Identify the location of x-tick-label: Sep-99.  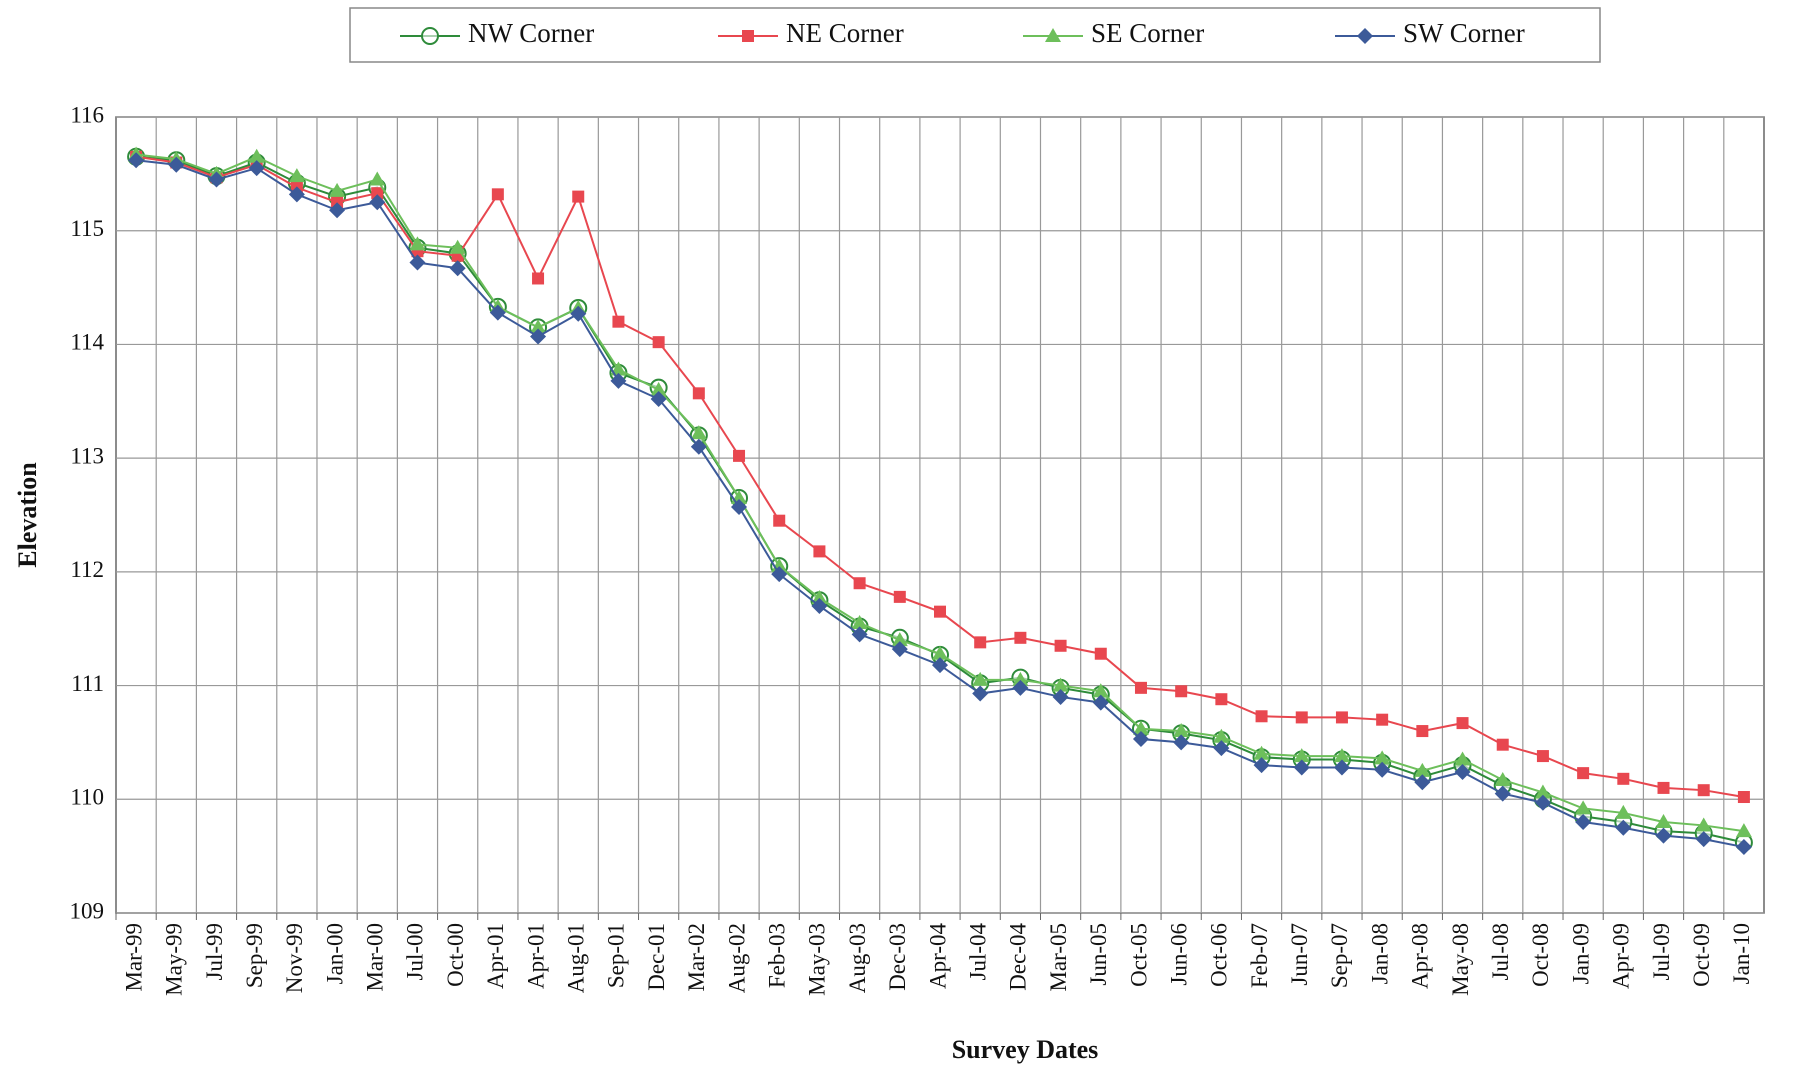
(254, 955).